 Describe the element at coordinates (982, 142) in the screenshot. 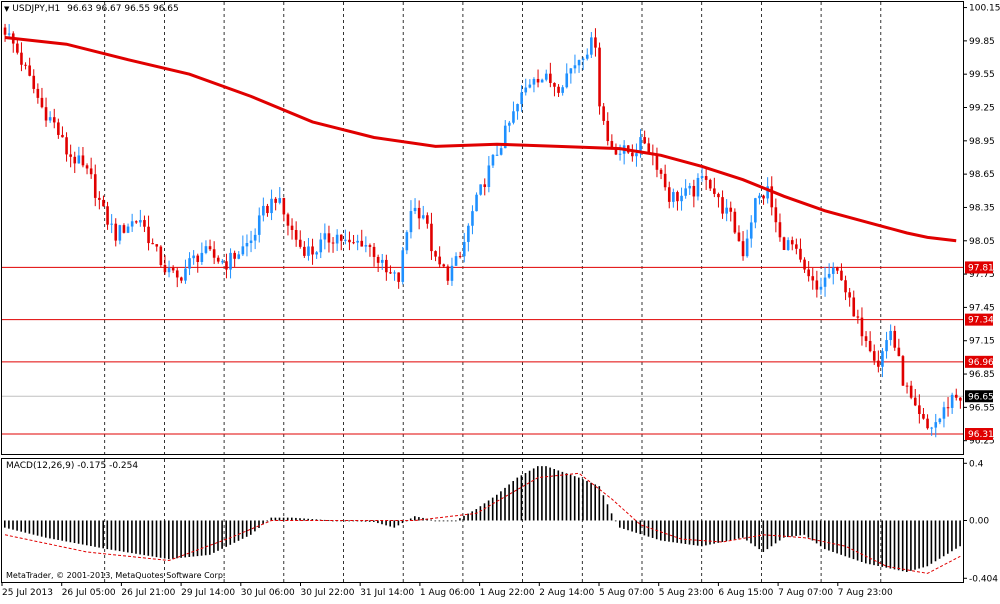

I see `price-tick-label: 98.95` at that location.